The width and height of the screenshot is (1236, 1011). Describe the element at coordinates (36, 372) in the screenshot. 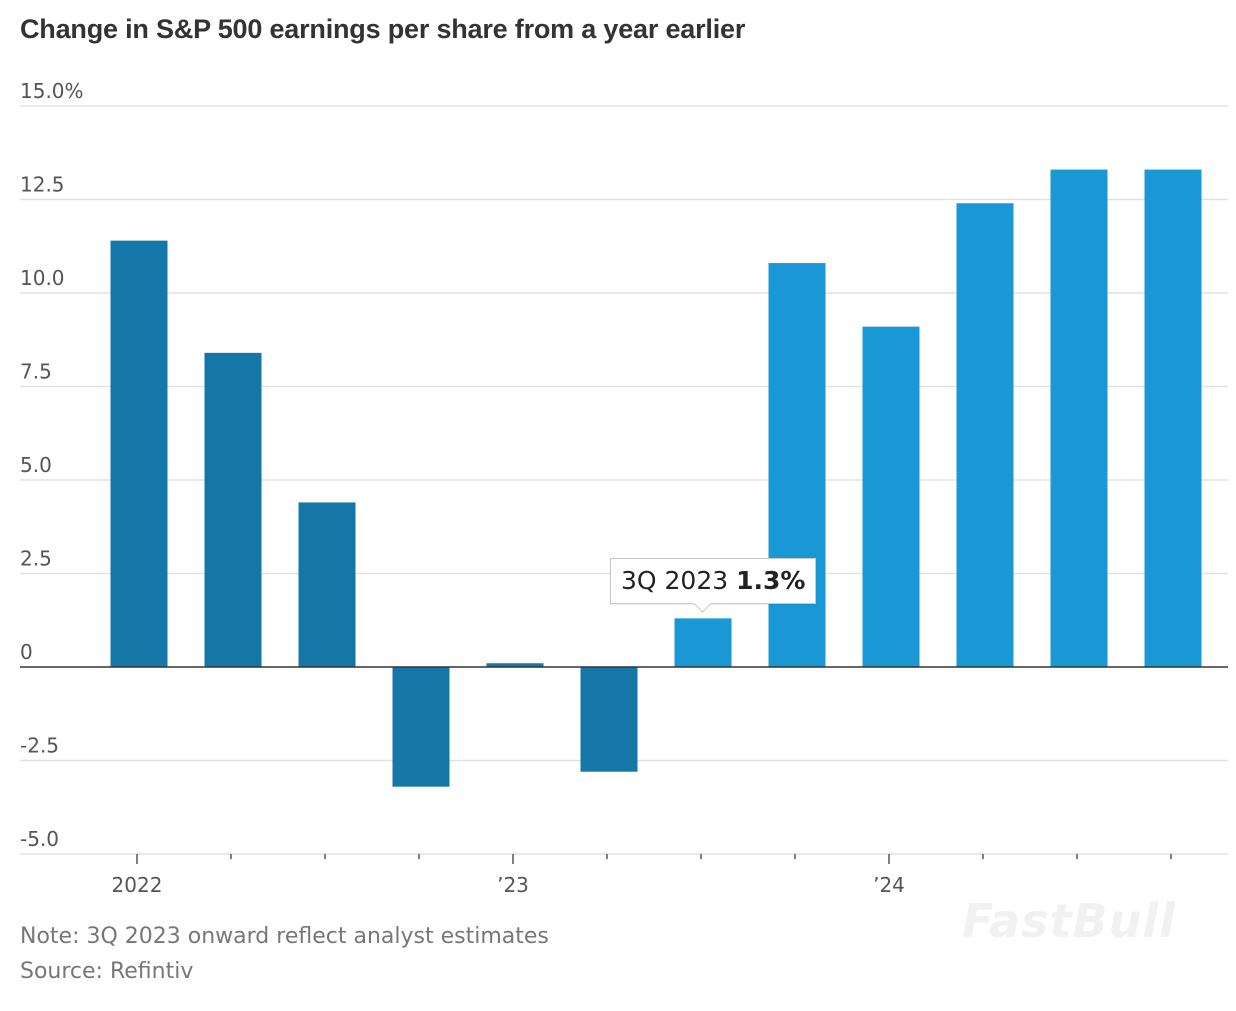

I see `y-tick-label: 7.5` at that location.